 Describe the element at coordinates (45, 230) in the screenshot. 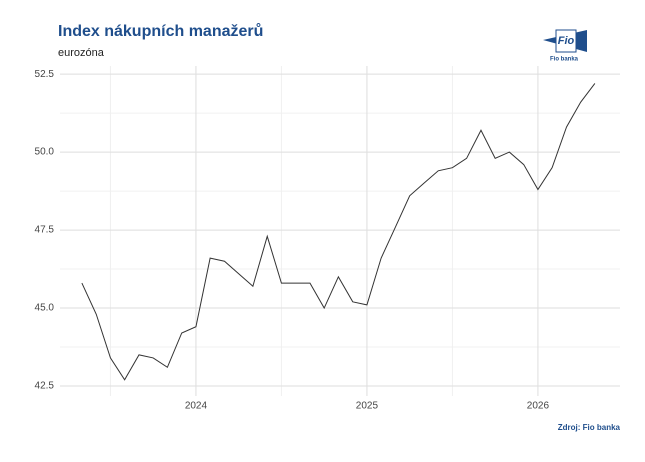

I see `y-tick-label: 47.5` at that location.